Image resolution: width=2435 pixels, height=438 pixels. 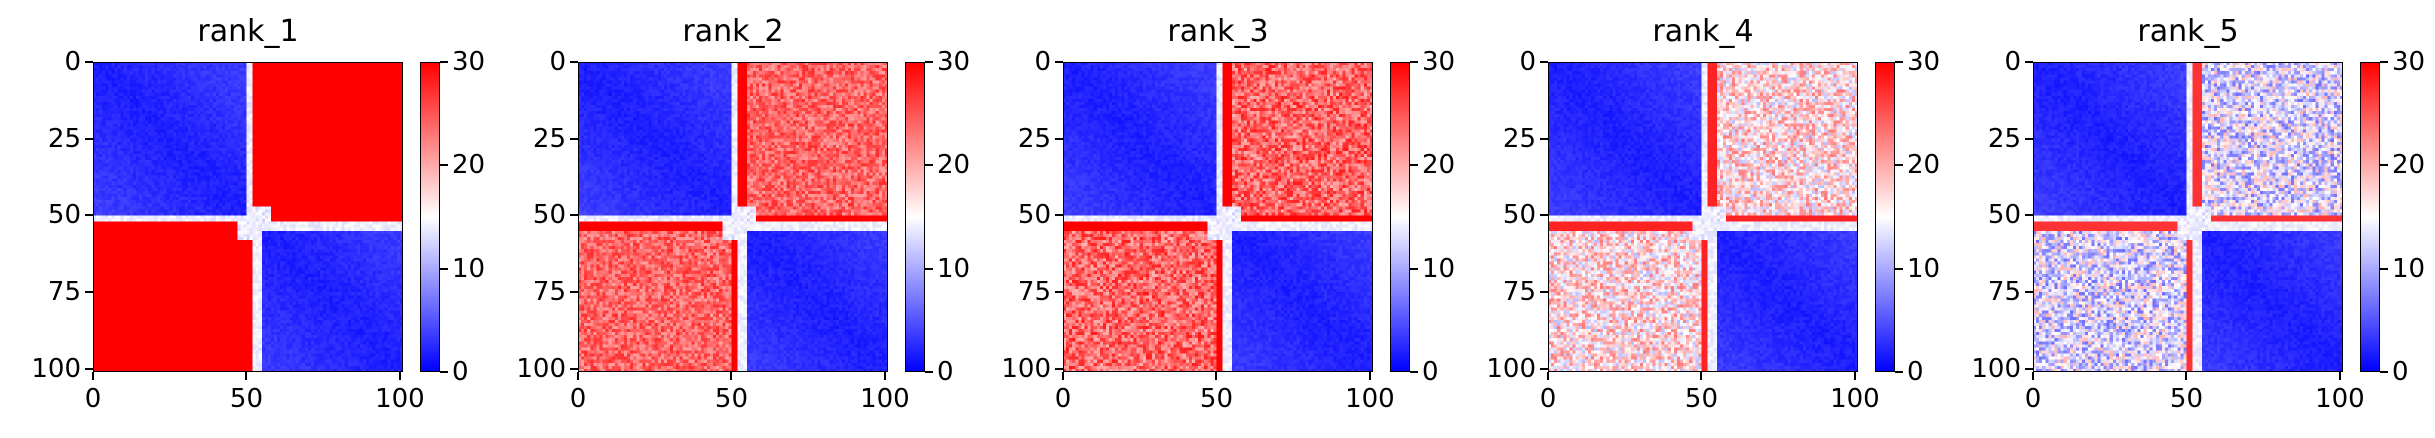 I want to click on chart-title: rank_4, so click(x=1703, y=31).